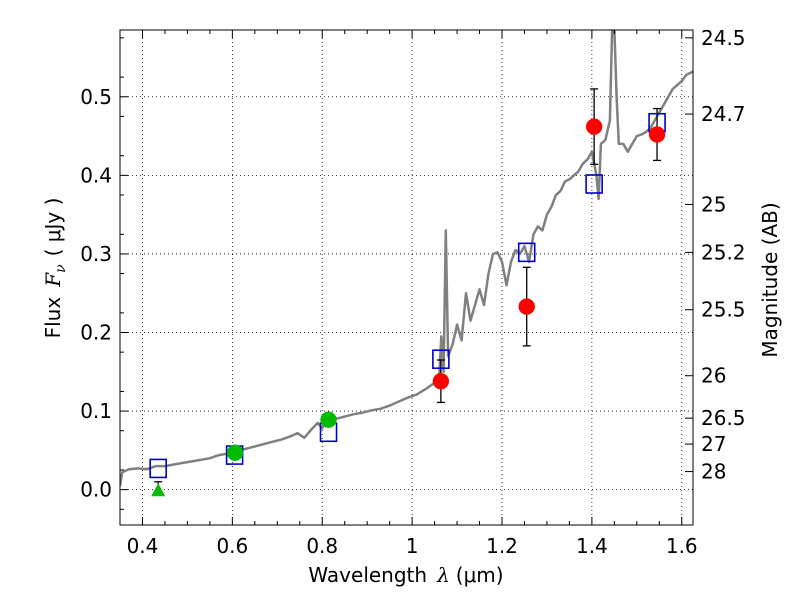  I want to click on x-tick-label: 1.2, so click(502, 546).